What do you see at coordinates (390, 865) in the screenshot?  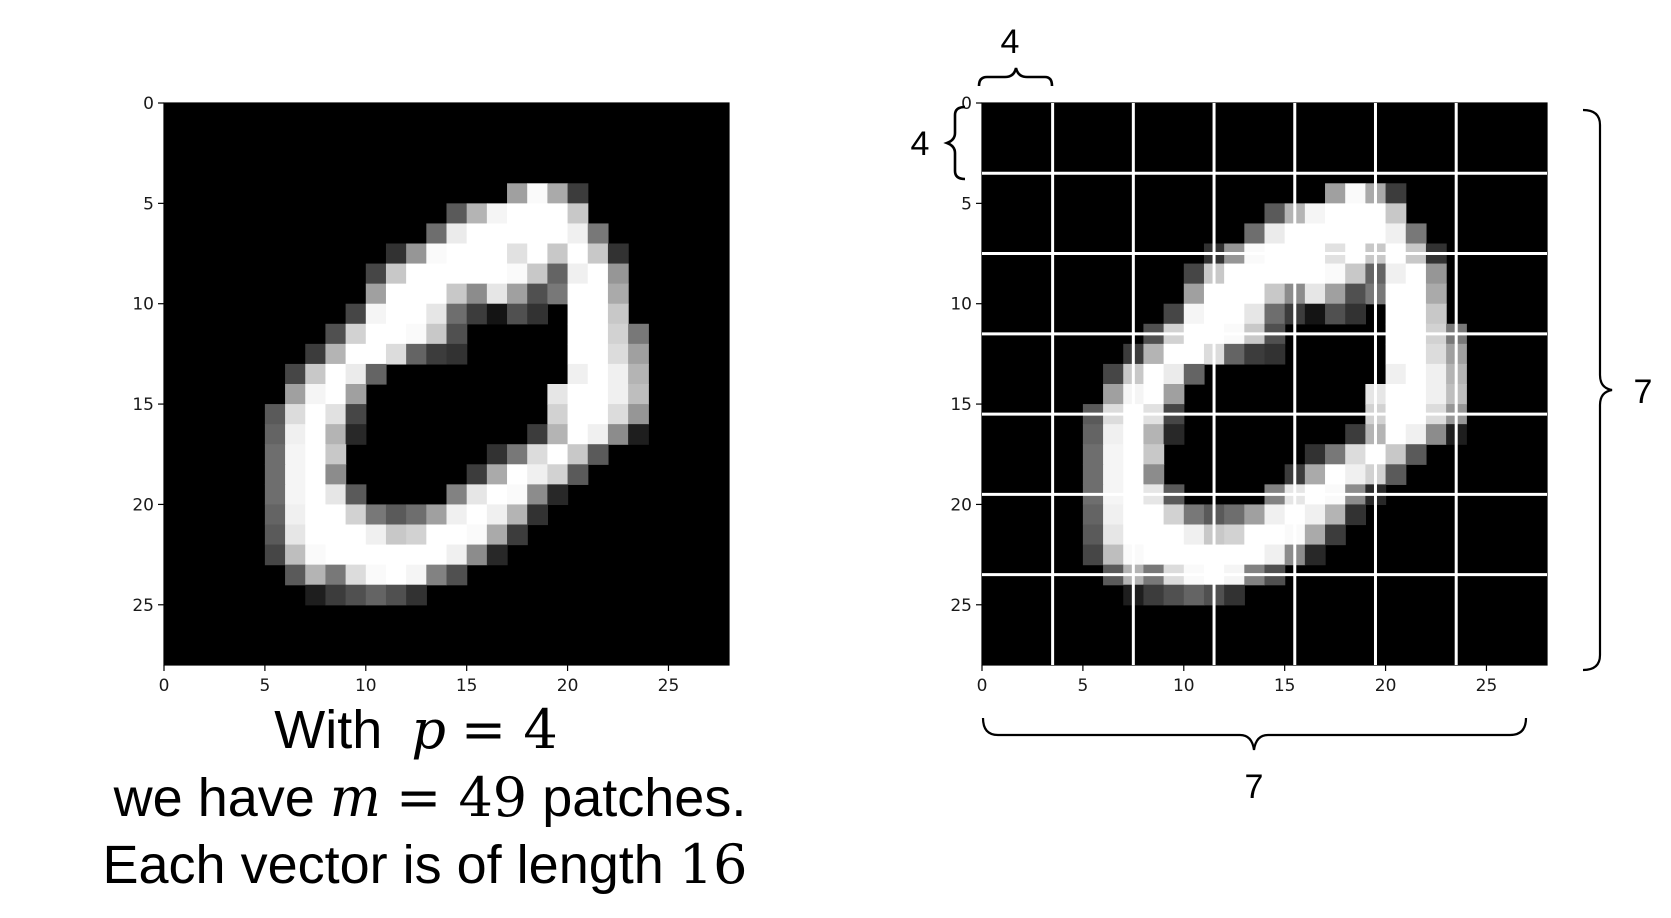 I see `caption-line-3-prefix: Each vector is of length` at bounding box center [390, 865].